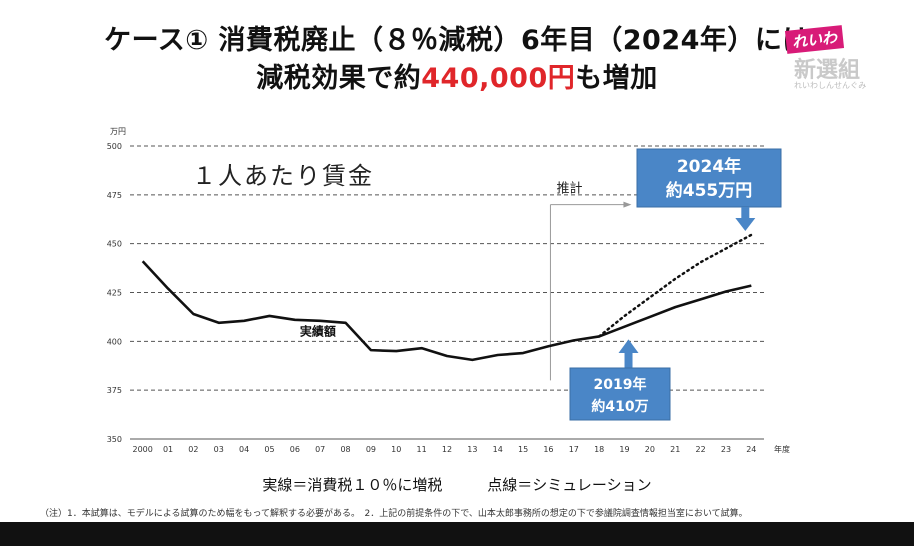 The width and height of the screenshot is (914, 546). Describe the element at coordinates (457, 40) in the screenshot. I see `headline-line1: ケース① 消費税廃止（８％減税）6年目（2024年）には` at that location.